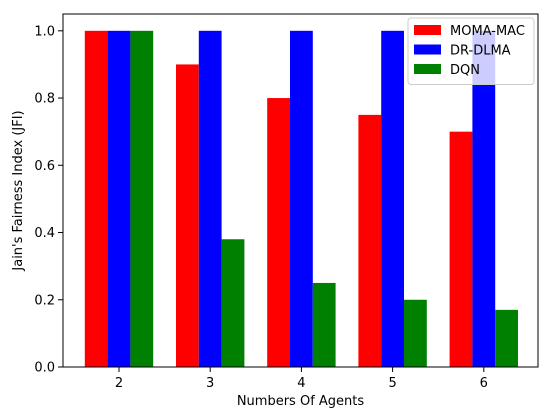 The height and width of the screenshot is (413, 550). I want to click on legend-swatch-moma-mac, so click(427, 30).